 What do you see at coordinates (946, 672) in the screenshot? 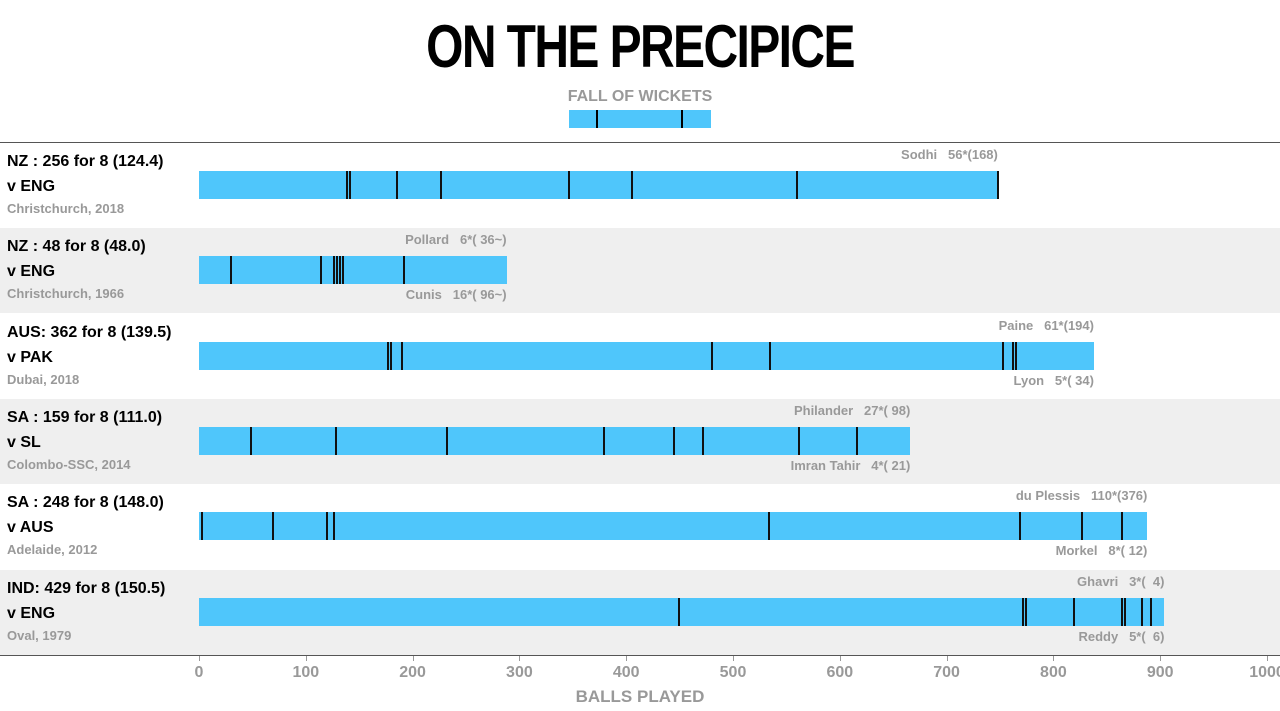
I see `x-tick-label: 700` at bounding box center [946, 672].